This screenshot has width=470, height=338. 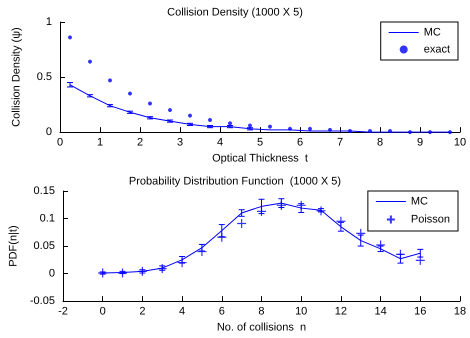 I want to click on y-axis-title: PDF(n|t), so click(x=14, y=246).